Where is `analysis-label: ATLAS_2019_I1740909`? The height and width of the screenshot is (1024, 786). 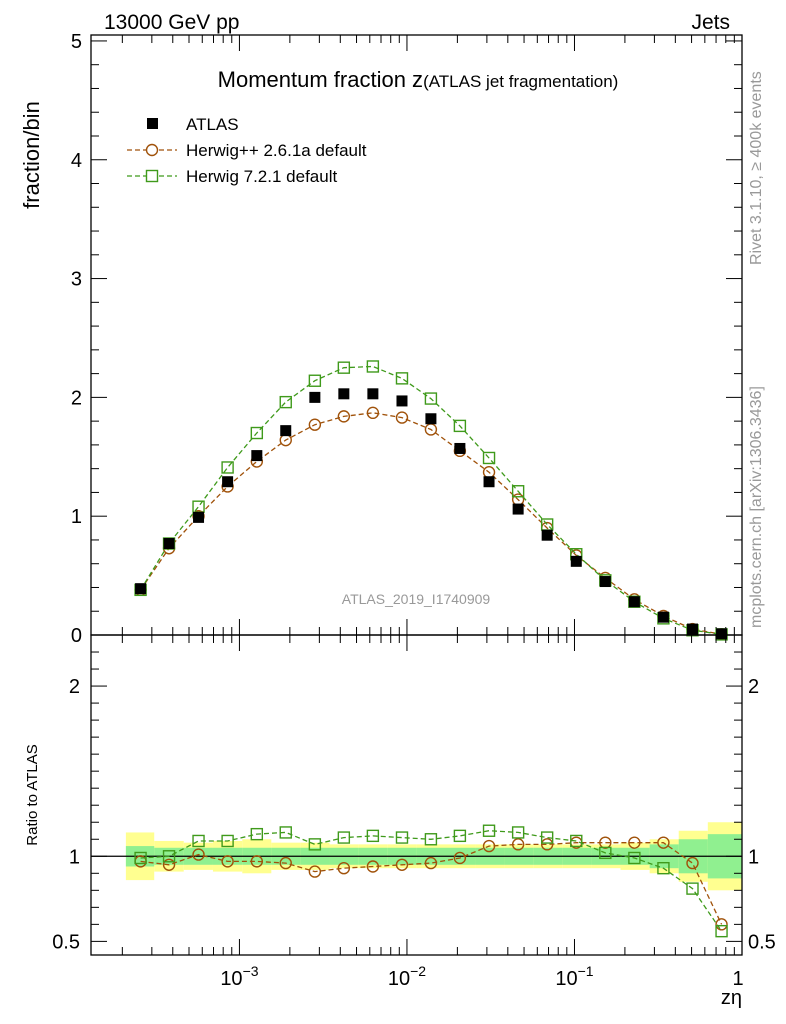 analysis-label: ATLAS_2019_I1740909 is located at coordinates (416, 599).